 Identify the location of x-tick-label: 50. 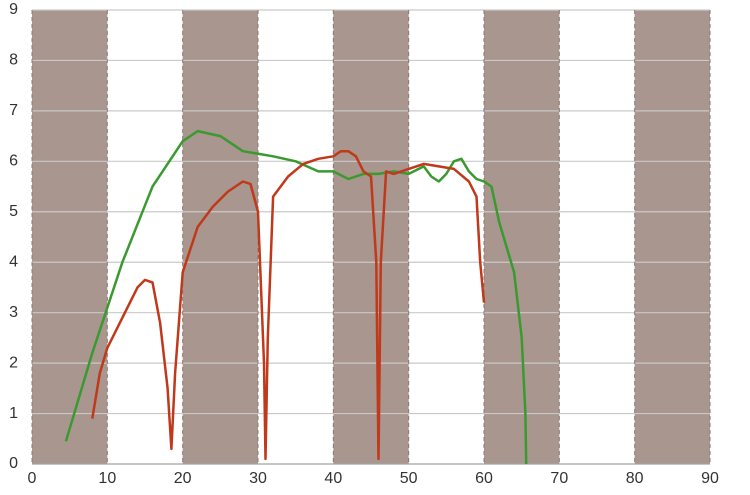
(409, 478).